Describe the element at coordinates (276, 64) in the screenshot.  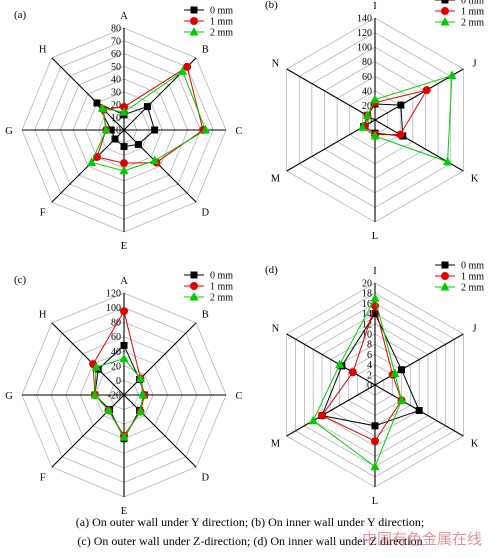
I see `axis-label-N: N` at that location.